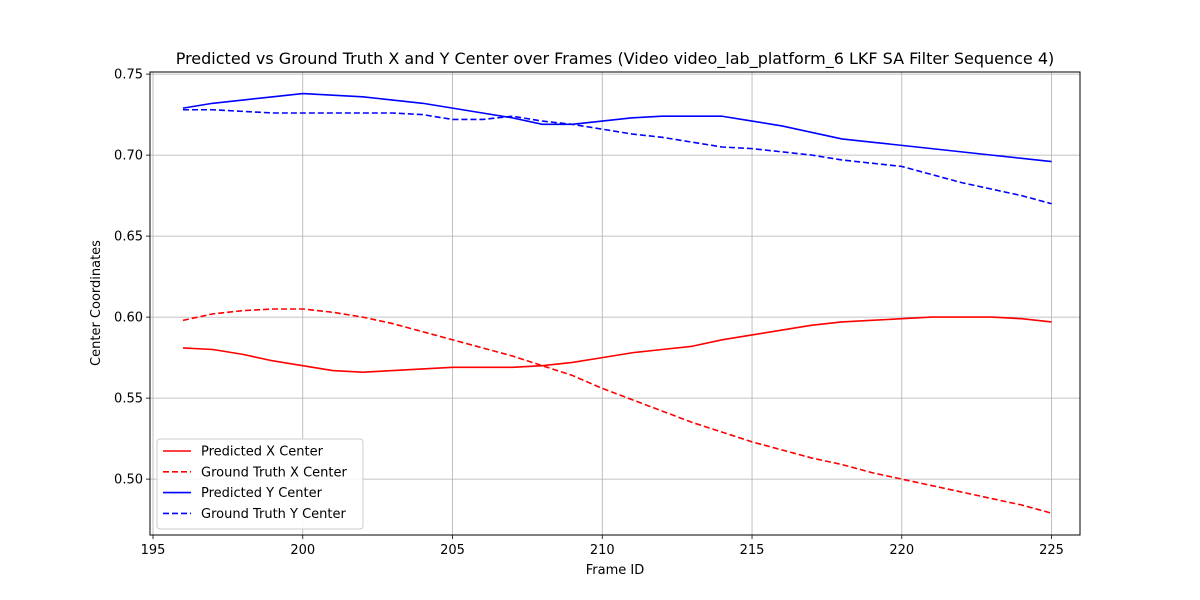 This screenshot has height=600, width=1200. I want to click on x-tick-label: 225, so click(1051, 550).